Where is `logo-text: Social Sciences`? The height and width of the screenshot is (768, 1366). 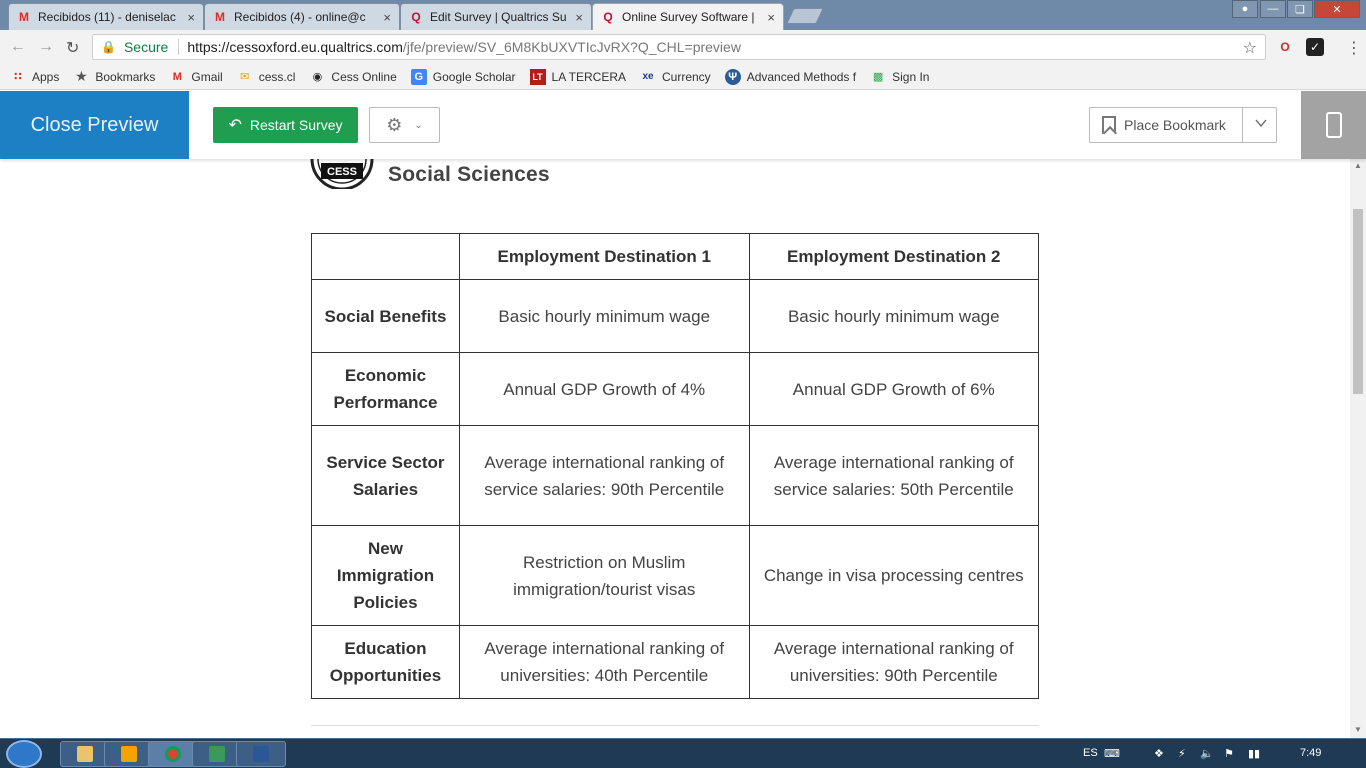
logo-text: Social Sciences is located at coordinates (469, 174).